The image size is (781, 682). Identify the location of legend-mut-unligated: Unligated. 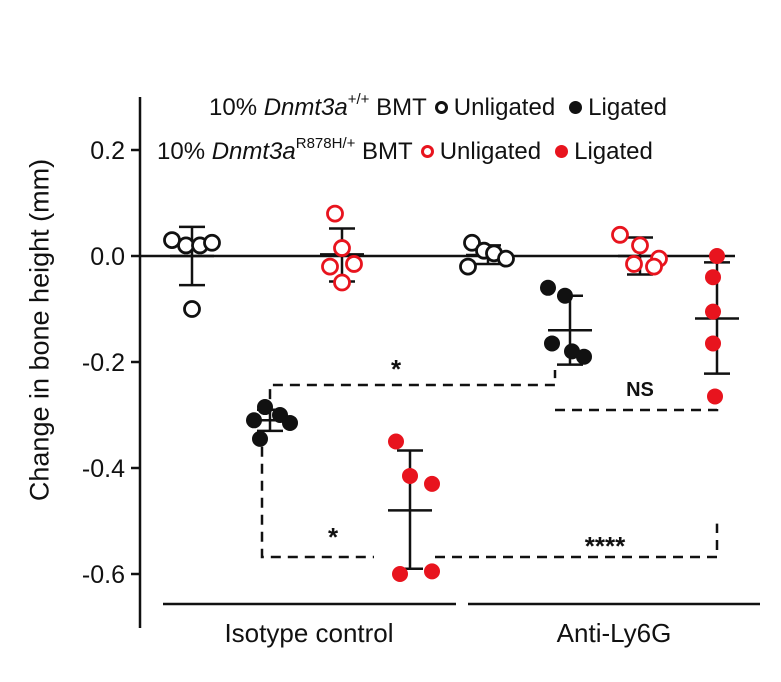
(490, 151).